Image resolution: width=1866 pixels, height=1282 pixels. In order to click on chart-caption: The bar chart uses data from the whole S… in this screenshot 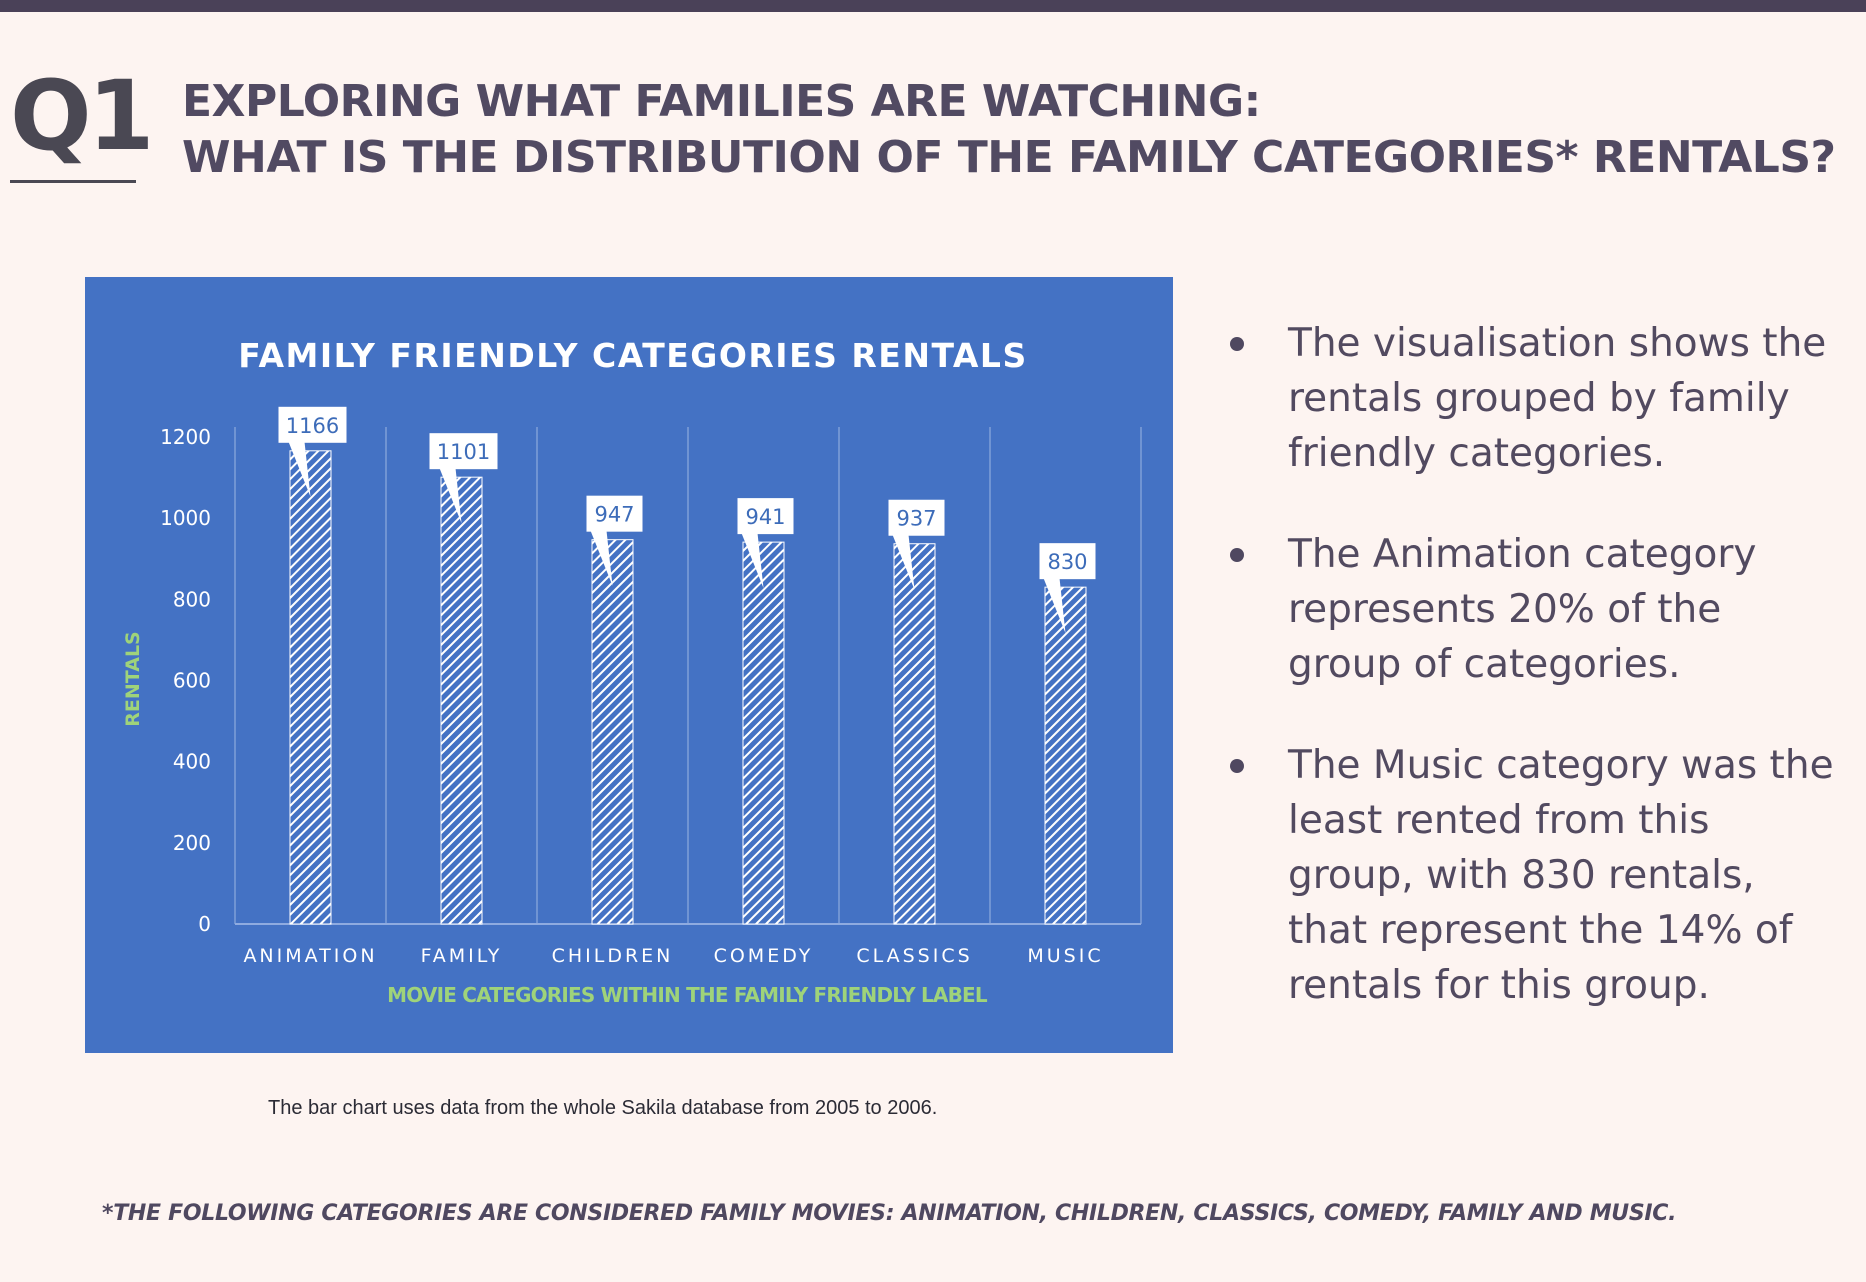, I will do `click(603, 1108)`.